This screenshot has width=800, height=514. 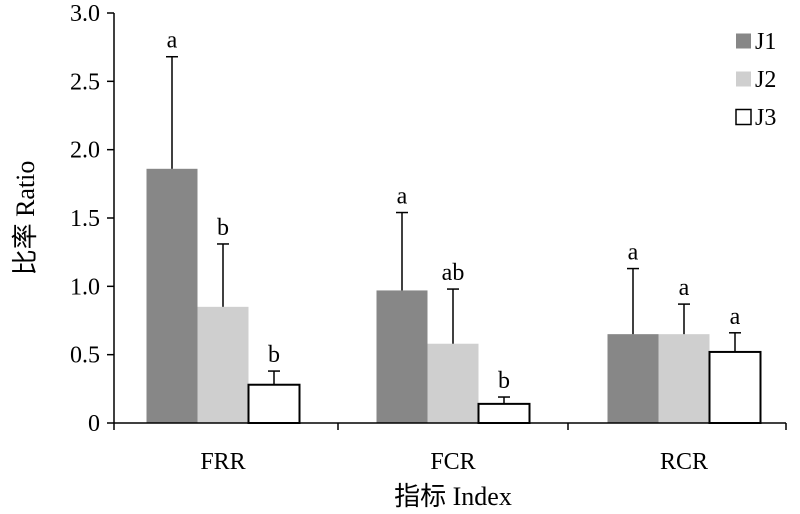 I want to click on bar-j3-rcr, so click(x=735, y=387).